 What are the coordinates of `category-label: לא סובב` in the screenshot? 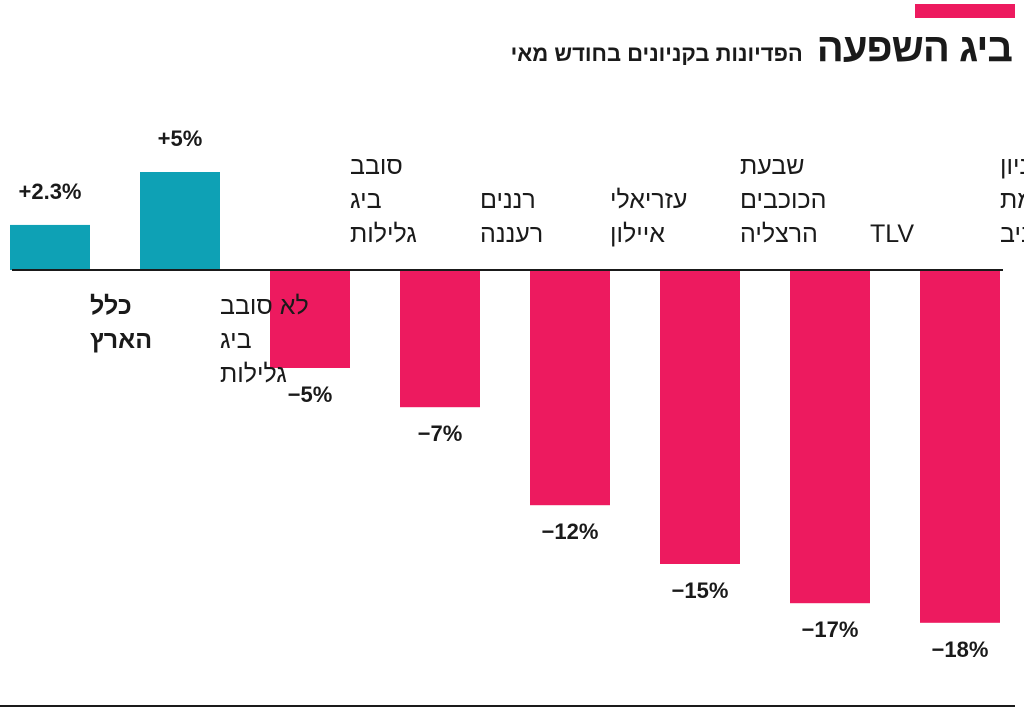 It's located at (264, 306).